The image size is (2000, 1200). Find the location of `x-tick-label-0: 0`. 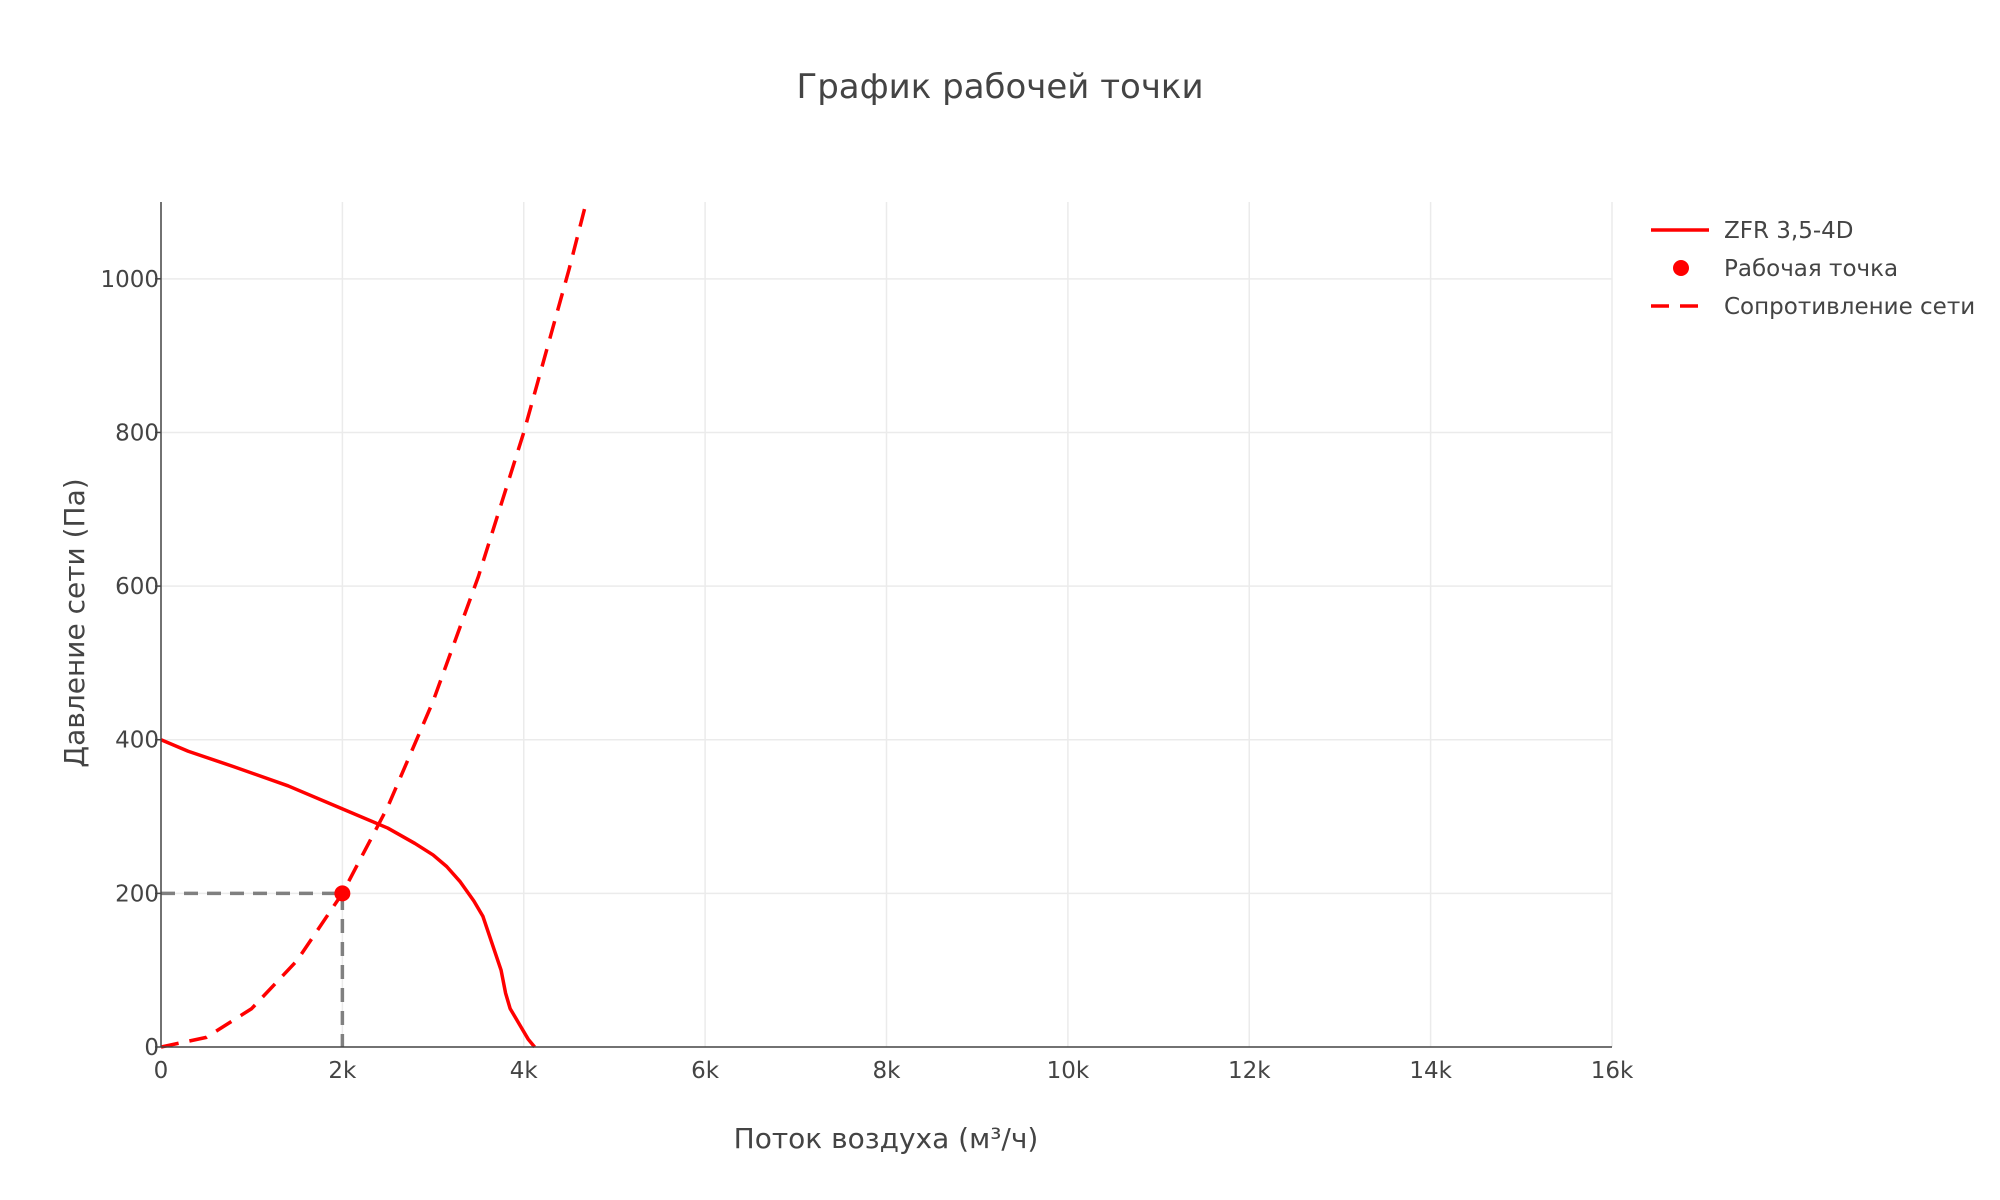

x-tick-label-0: 0 is located at coordinates (161, 1071).